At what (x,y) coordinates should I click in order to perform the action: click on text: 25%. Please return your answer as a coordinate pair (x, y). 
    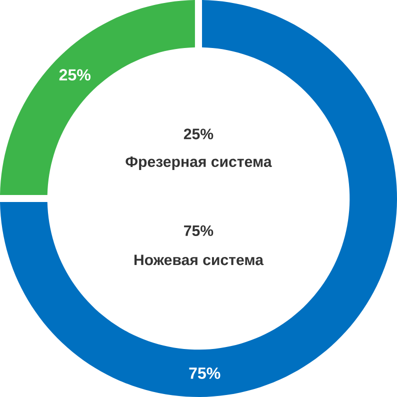
    Looking at the image, I should click on (199, 134).